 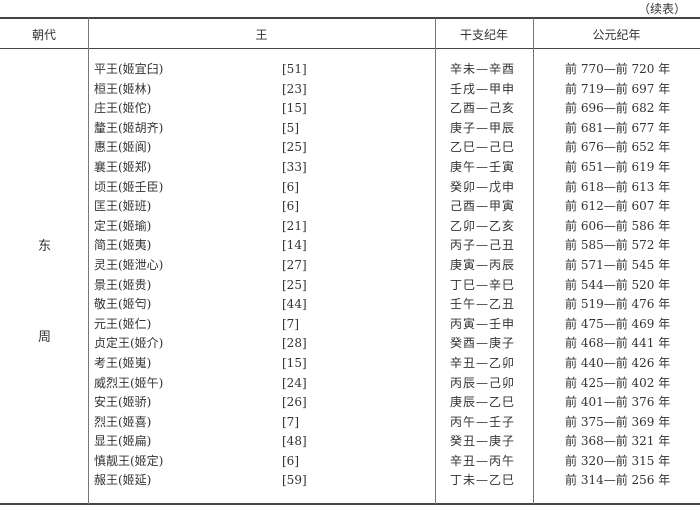 What do you see at coordinates (123, 323) in the screenshot?
I see `king-cell: 元王(姬仁)` at bounding box center [123, 323].